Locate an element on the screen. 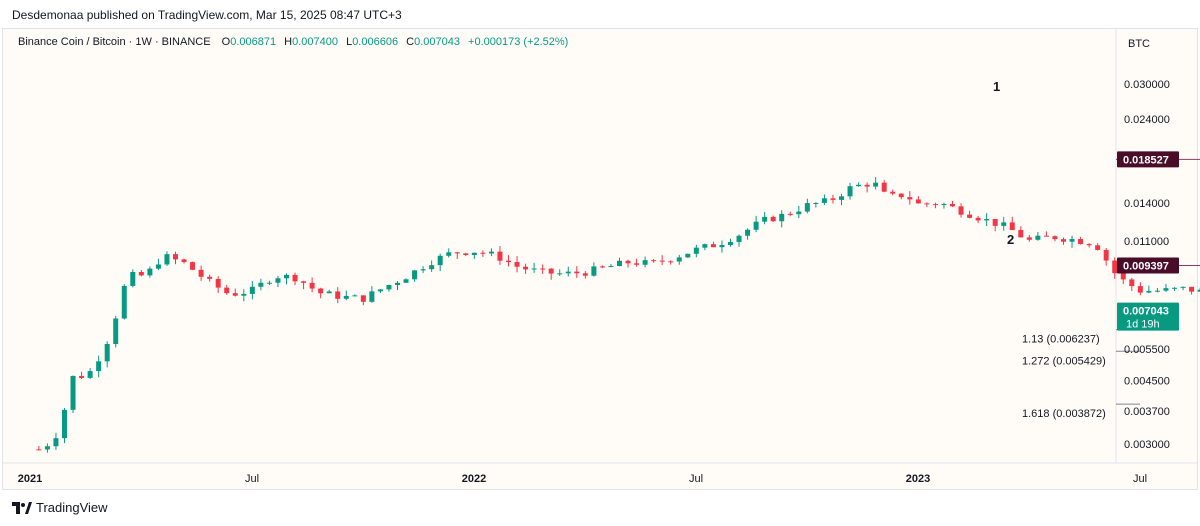 The width and height of the screenshot is (1200, 526). legend-high: 0.007400 is located at coordinates (315, 42).